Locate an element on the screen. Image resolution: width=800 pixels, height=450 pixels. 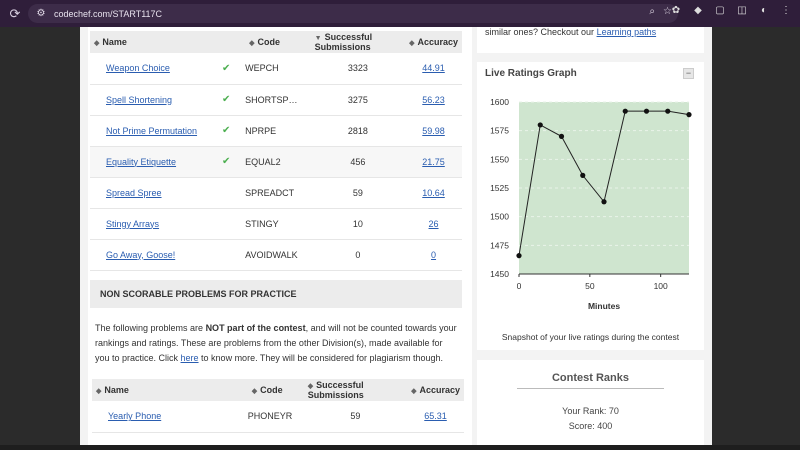
submission-count: 59 is located at coordinates (358, 193).